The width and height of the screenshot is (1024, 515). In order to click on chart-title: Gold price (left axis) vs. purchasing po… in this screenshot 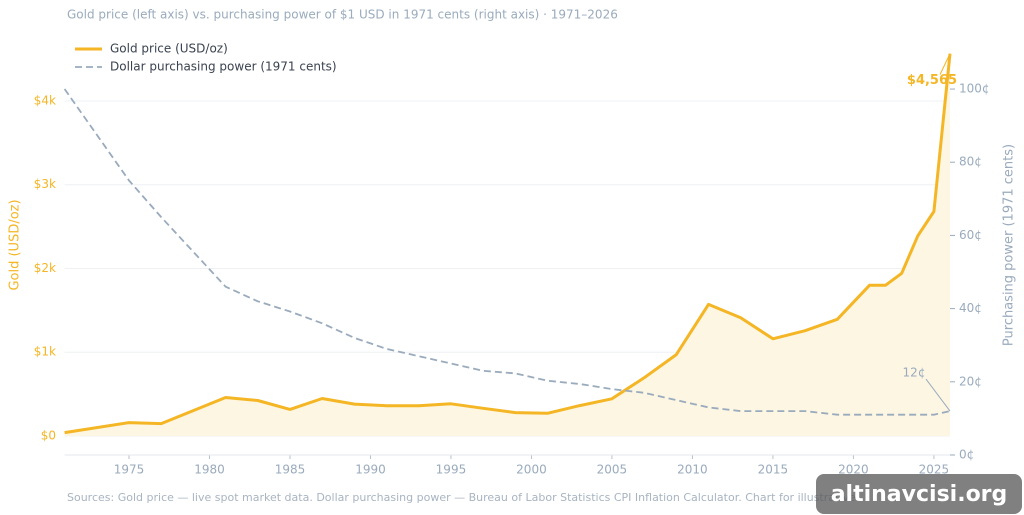, I will do `click(342, 15)`.